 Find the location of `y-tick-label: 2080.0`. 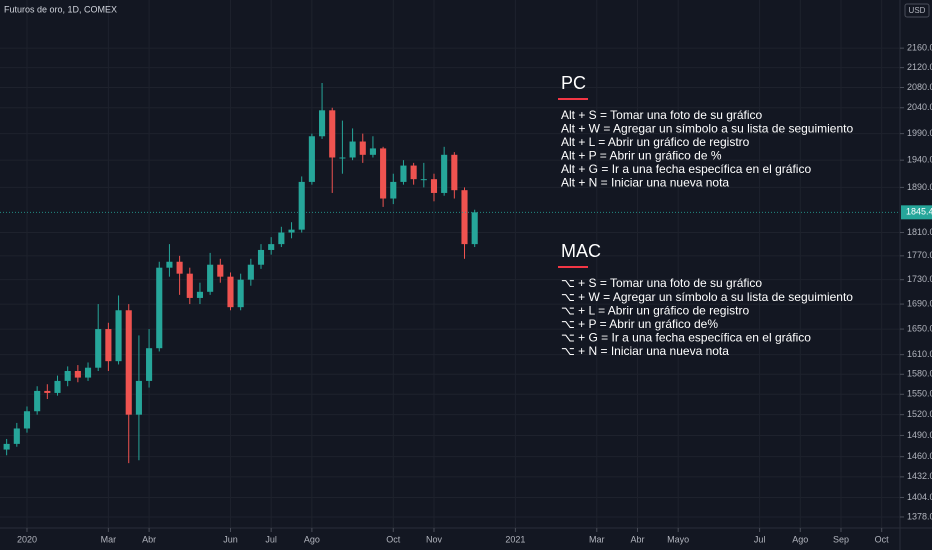

y-tick-label: 2080.0 is located at coordinates (919, 87).